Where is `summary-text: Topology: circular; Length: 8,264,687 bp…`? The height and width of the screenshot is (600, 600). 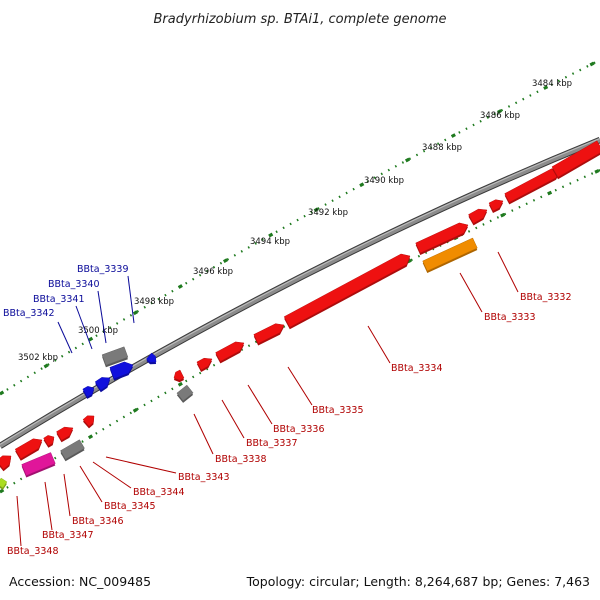 summary-text: Topology: circular; Length: 8,264,687 bp… is located at coordinates (418, 581).